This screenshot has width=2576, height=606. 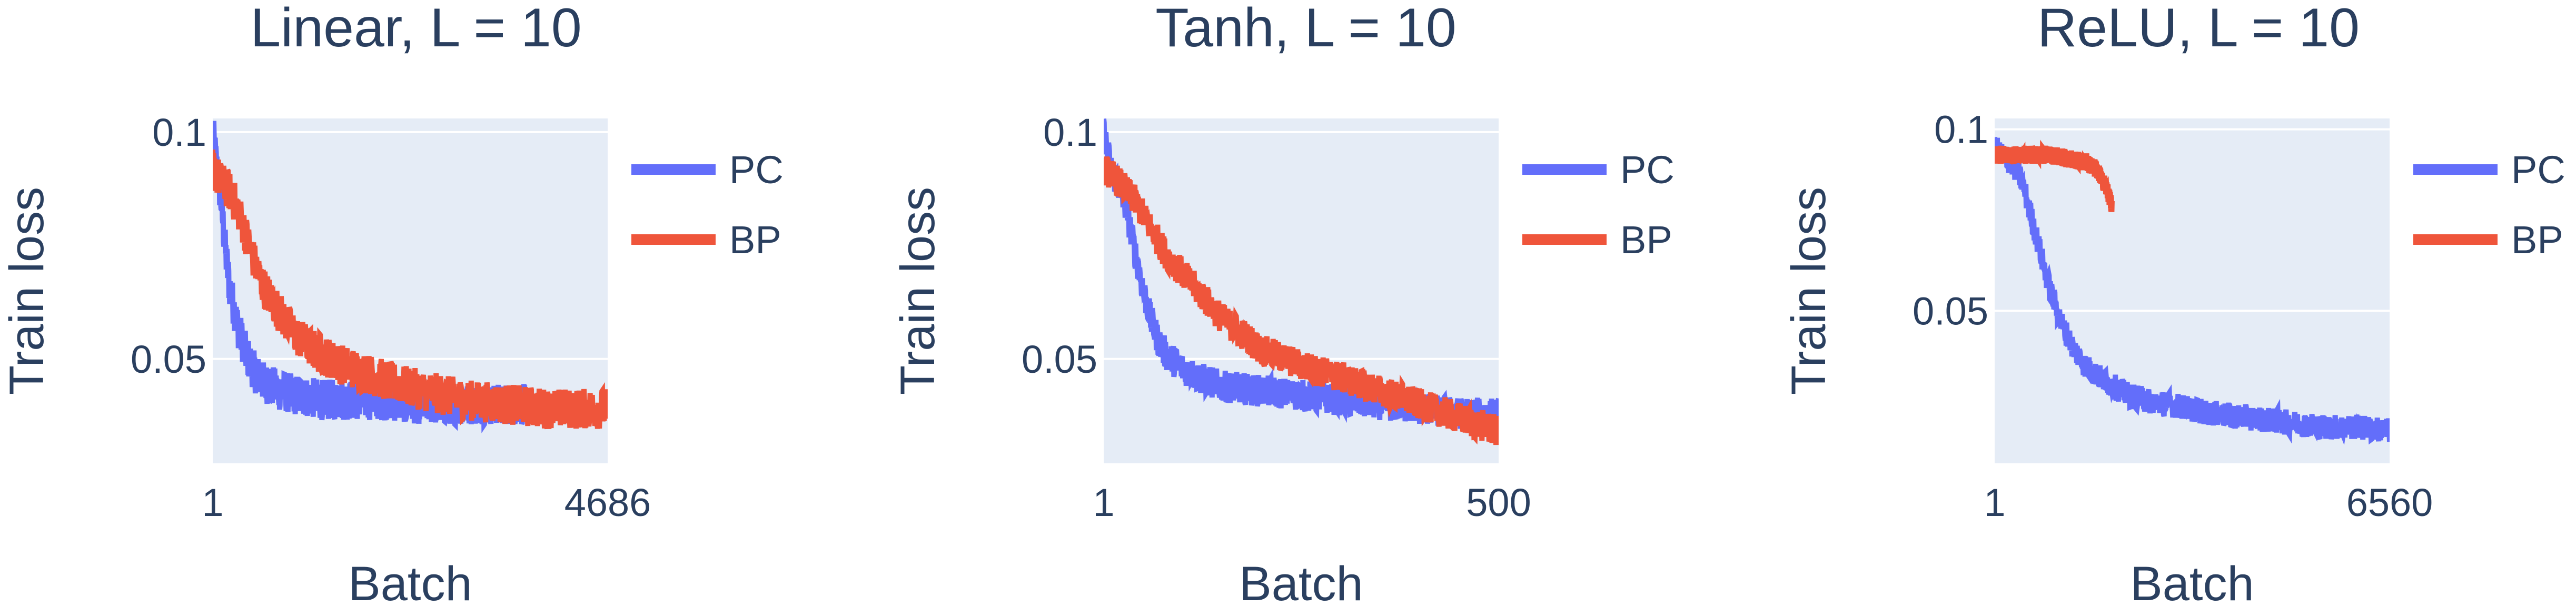 What do you see at coordinates (1306, 29) in the screenshot?
I see `chart-title: Tanh, L = 10` at bounding box center [1306, 29].